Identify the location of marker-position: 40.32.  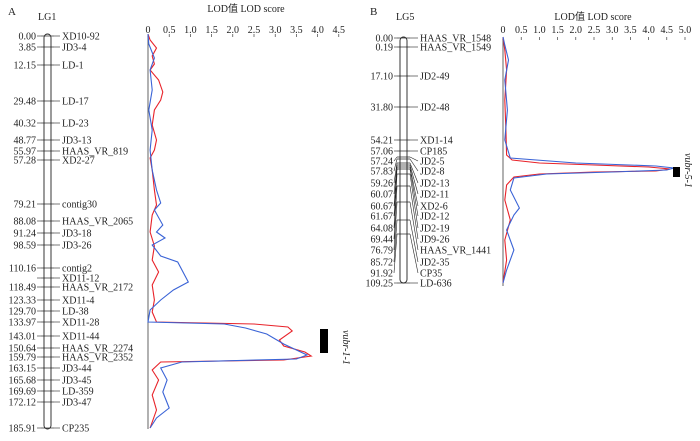
(25, 124).